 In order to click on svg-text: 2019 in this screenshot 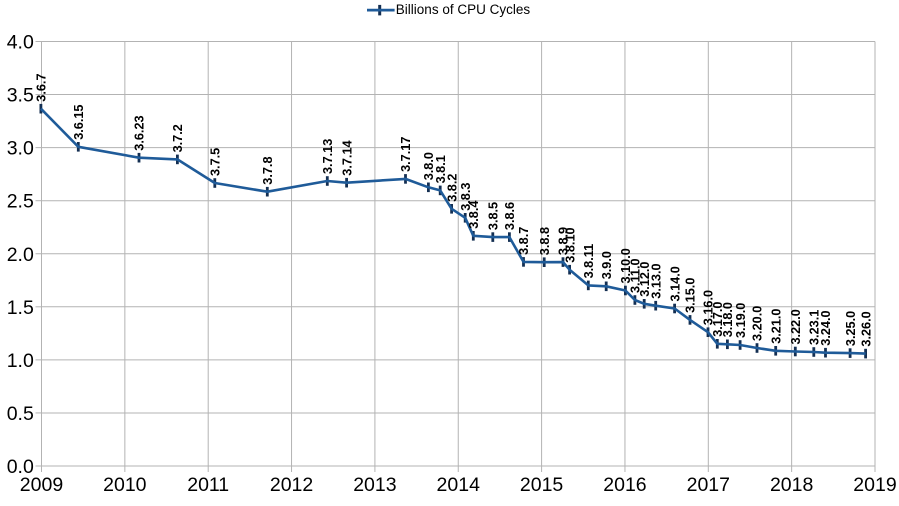, I will do `click(874, 485)`.